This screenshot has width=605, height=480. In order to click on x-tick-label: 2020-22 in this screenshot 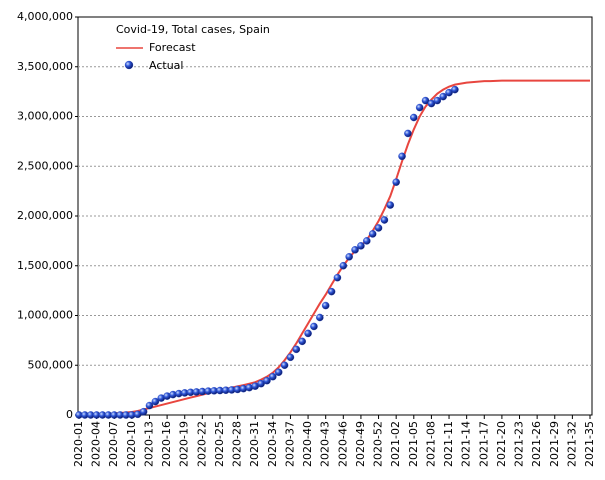, I will do `click(201, 444)`.